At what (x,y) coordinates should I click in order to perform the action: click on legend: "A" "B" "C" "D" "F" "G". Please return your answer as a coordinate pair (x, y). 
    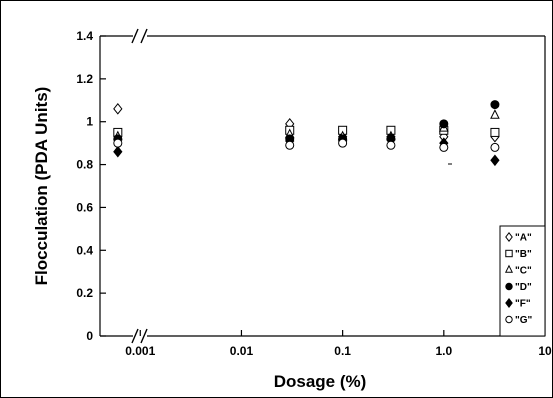
    Looking at the image, I should click on (522, 281).